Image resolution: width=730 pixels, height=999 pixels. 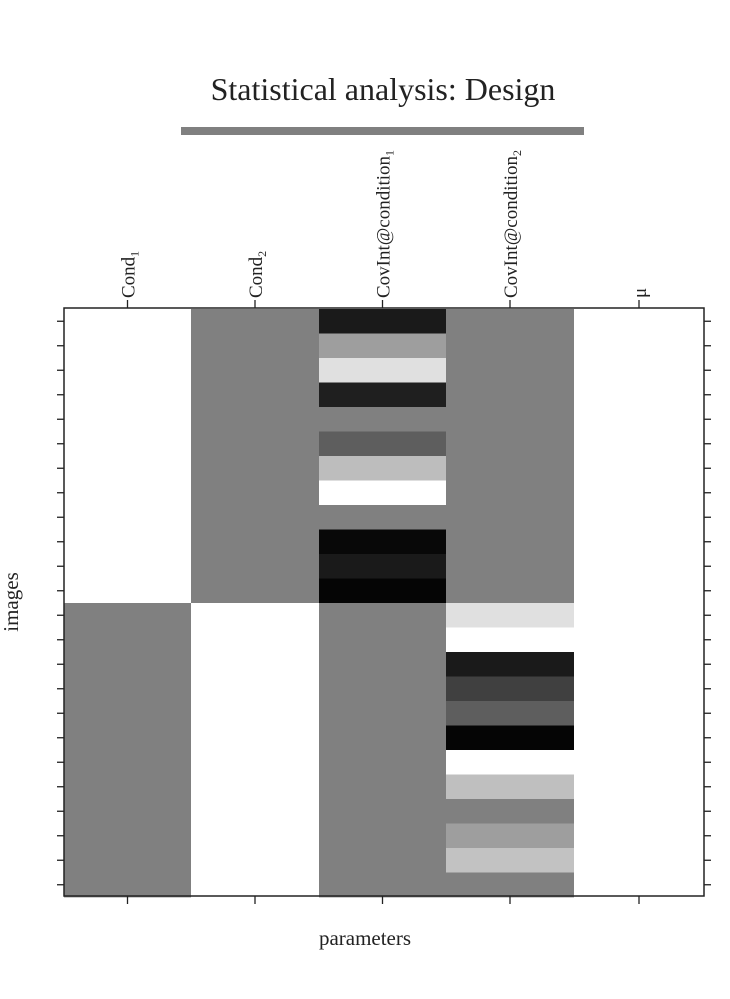 I want to click on column-label: CovInt@condition1, so click(x=385, y=224).